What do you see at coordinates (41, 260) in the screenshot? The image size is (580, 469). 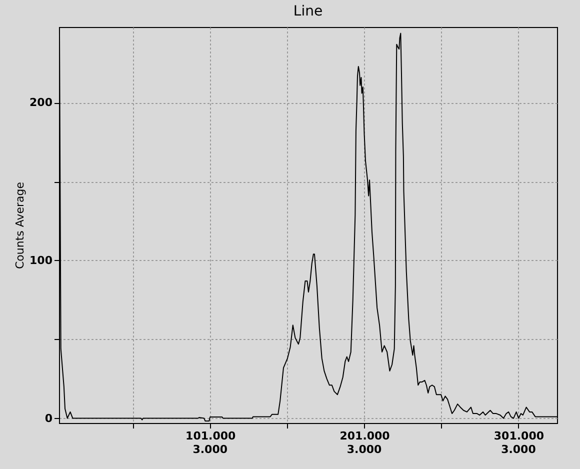 I see `y-tick-label: 100` at bounding box center [41, 260].